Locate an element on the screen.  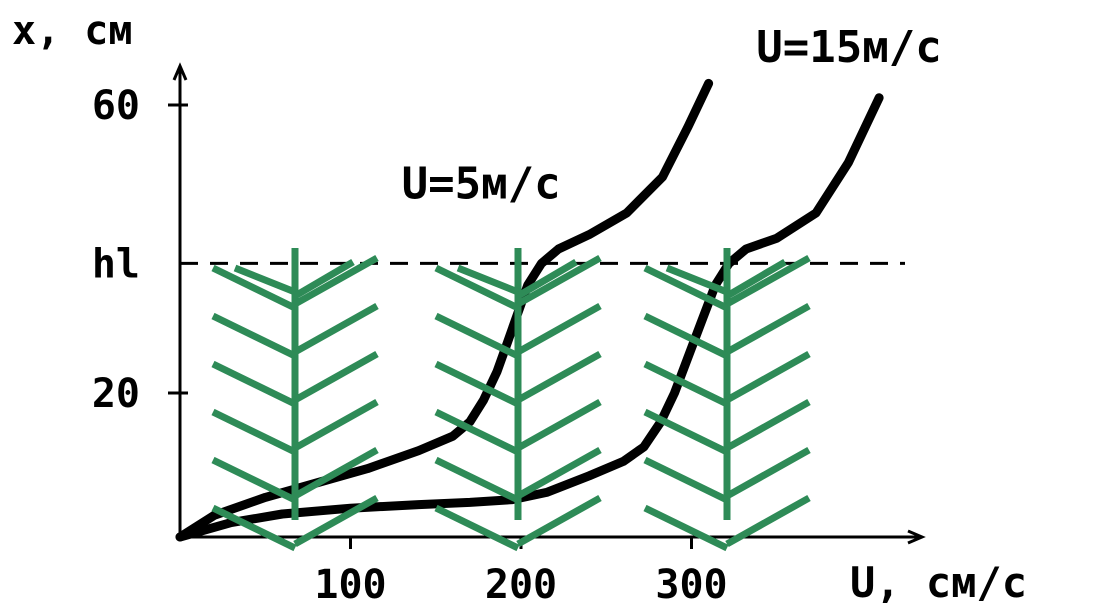
y-axis-label: x, см is located at coordinates (72, 31).